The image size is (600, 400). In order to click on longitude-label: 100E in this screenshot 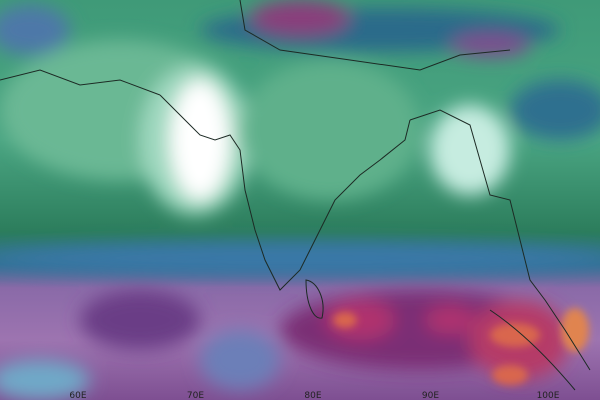, I will do `click(548, 395)`.